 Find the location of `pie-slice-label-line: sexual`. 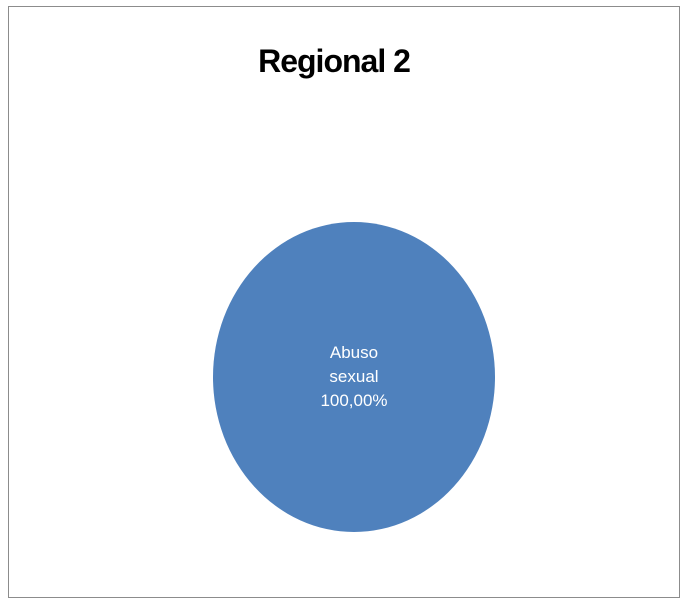

pie-slice-label-line: sexual is located at coordinates (353, 376).